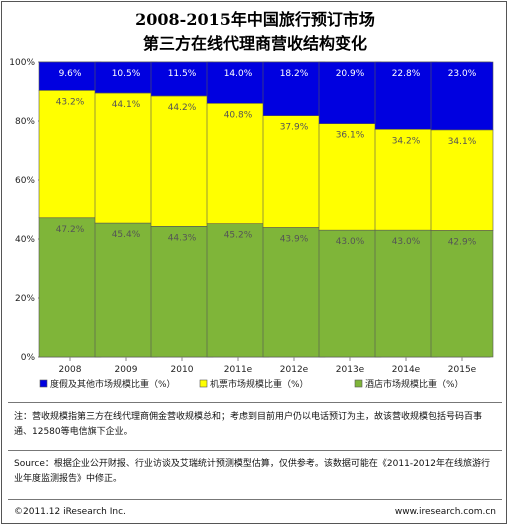  I want to click on data-label: 44.1%, so click(126, 105).